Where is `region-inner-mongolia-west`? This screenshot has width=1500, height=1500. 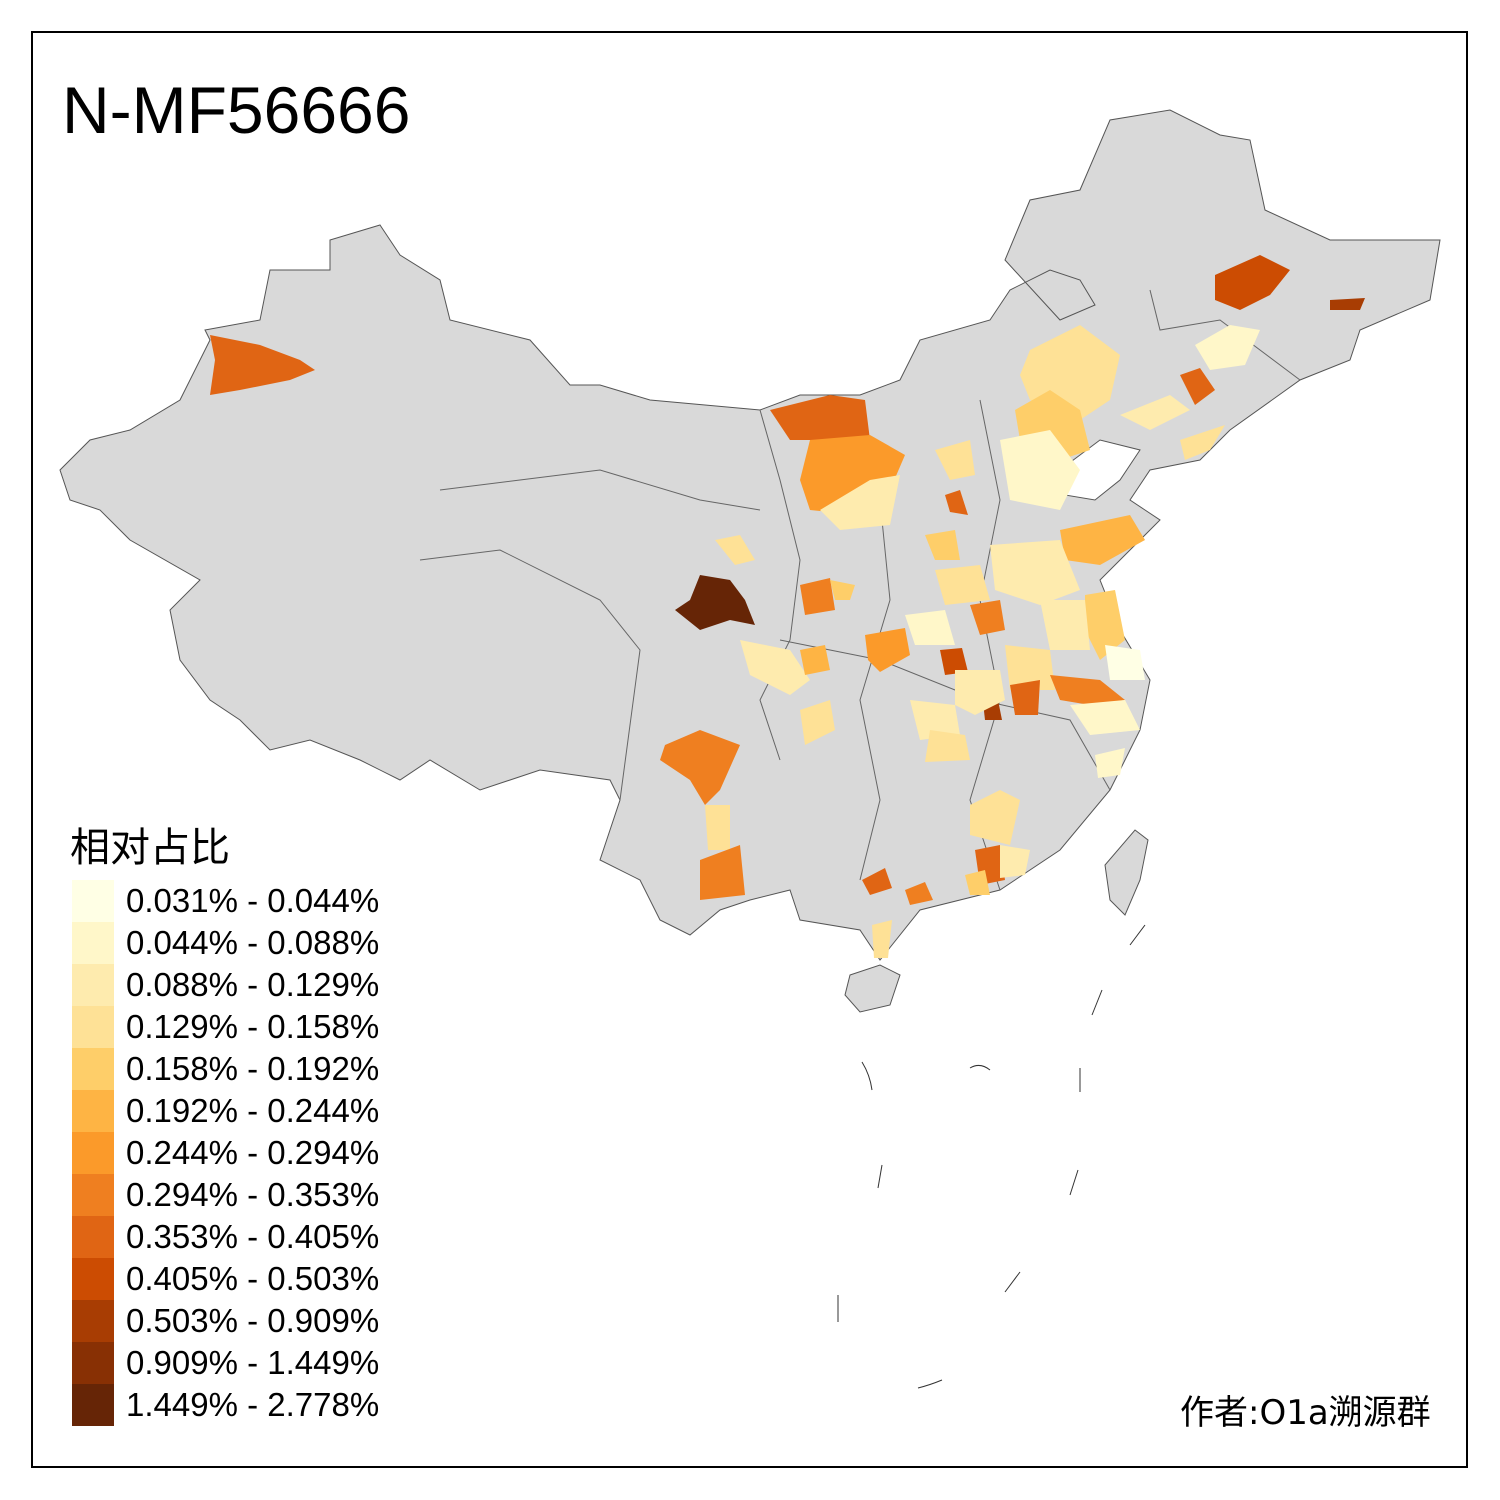
region-inner-mongolia-west is located at coordinates (820, 417).